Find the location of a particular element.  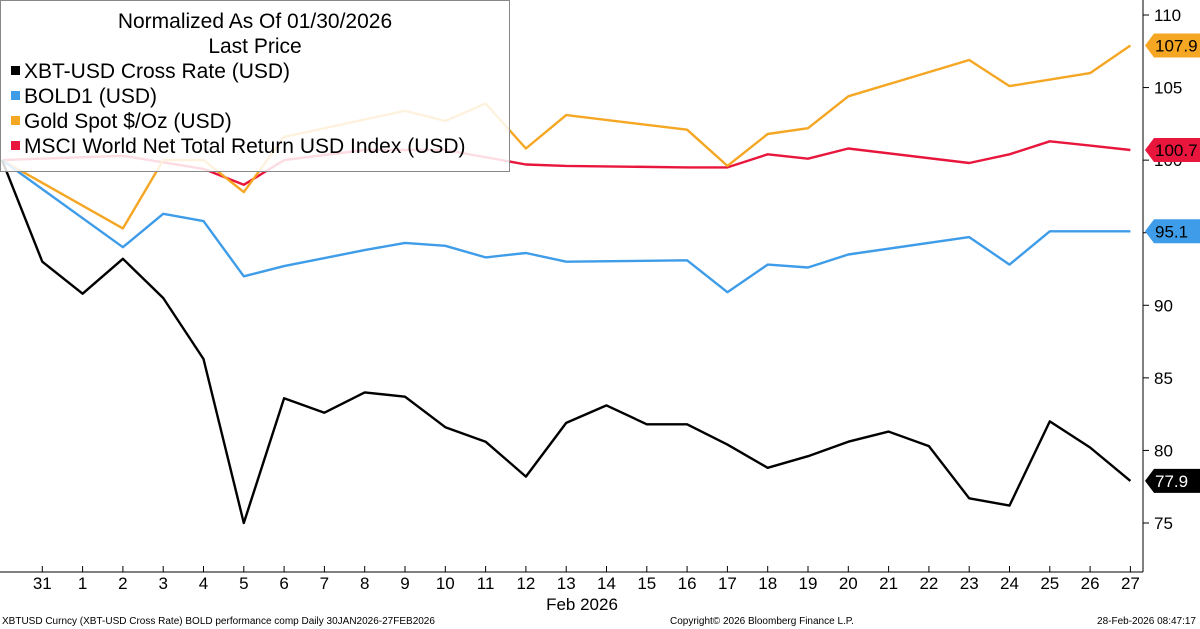

x-tick-label: 12 is located at coordinates (525, 583).